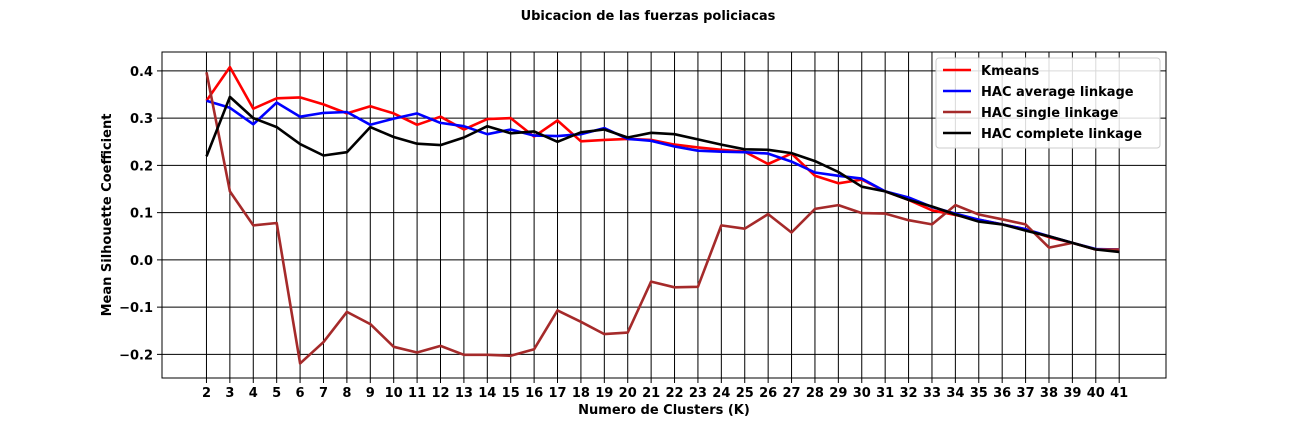 This screenshot has height=432, width=1296. I want to click on legend-label: Kmeans, so click(1010, 71).